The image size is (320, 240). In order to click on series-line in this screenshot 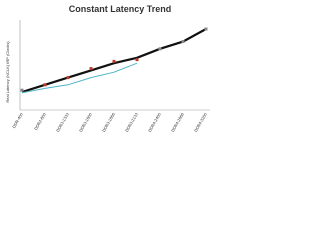, I will do `click(79, 78)`.